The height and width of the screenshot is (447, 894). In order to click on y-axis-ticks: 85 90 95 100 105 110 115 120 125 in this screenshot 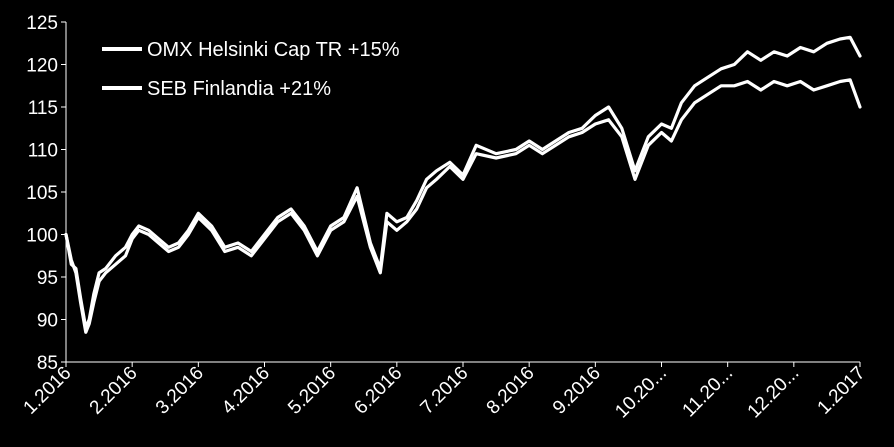, I will do `click(46, 193)`.